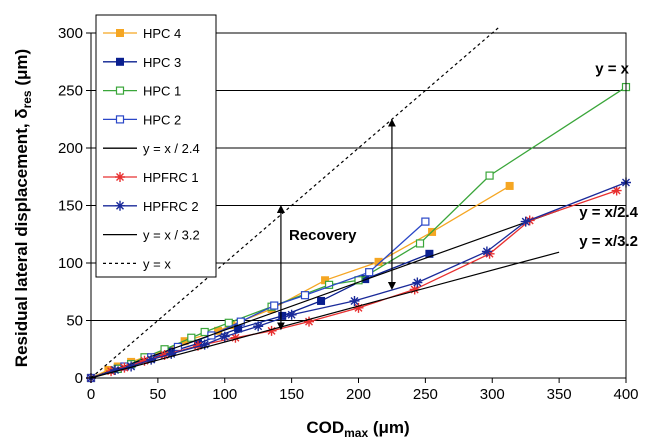 The width and height of the screenshot is (661, 441). Describe the element at coordinates (171, 177) in the screenshot. I see `legend-label-hpfrc-1: HPFRC 1` at that location.